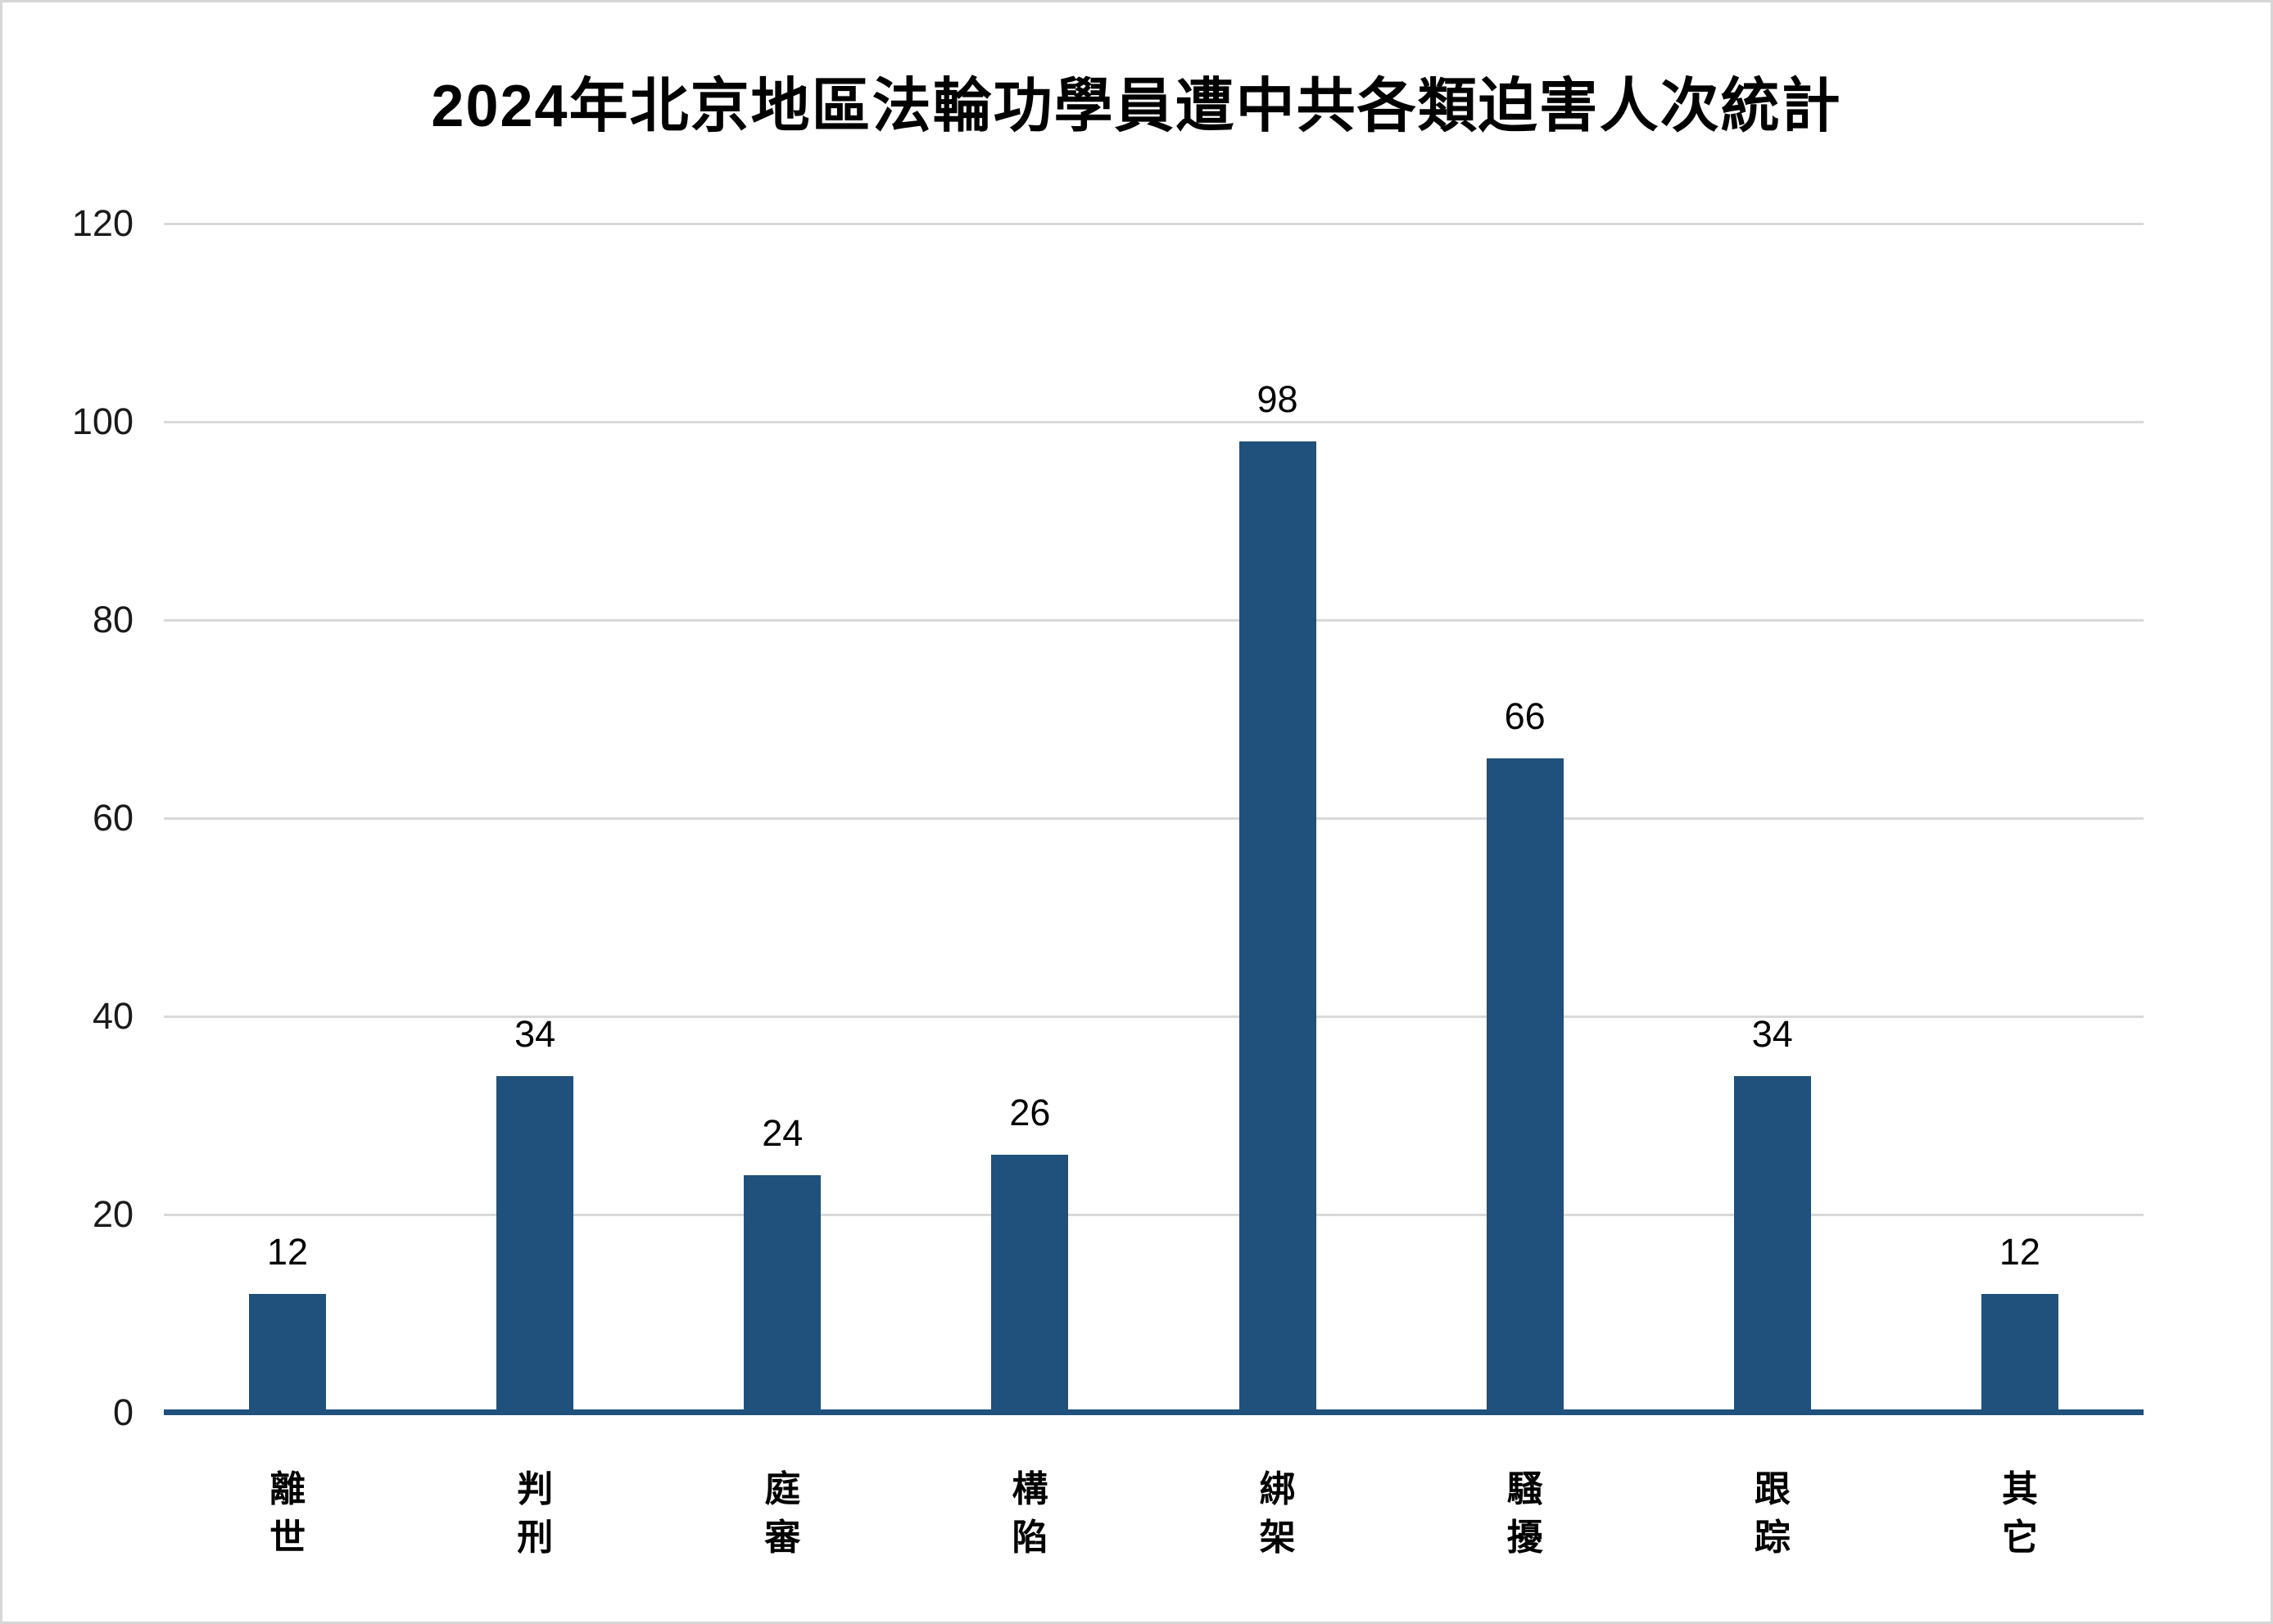 The image size is (2273, 1624). Describe the element at coordinates (1277, 399) in the screenshot. I see `bar-value-label: 98` at that location.